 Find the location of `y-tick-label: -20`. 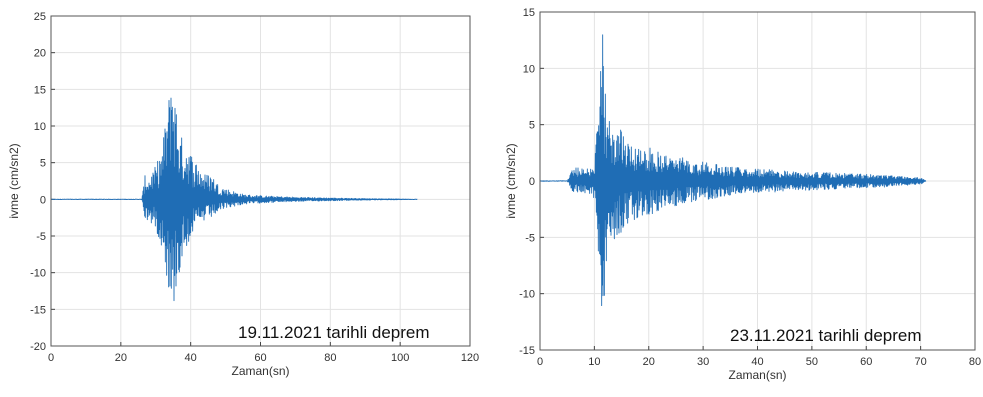

y-tick-label: -20 is located at coordinates (38, 347).